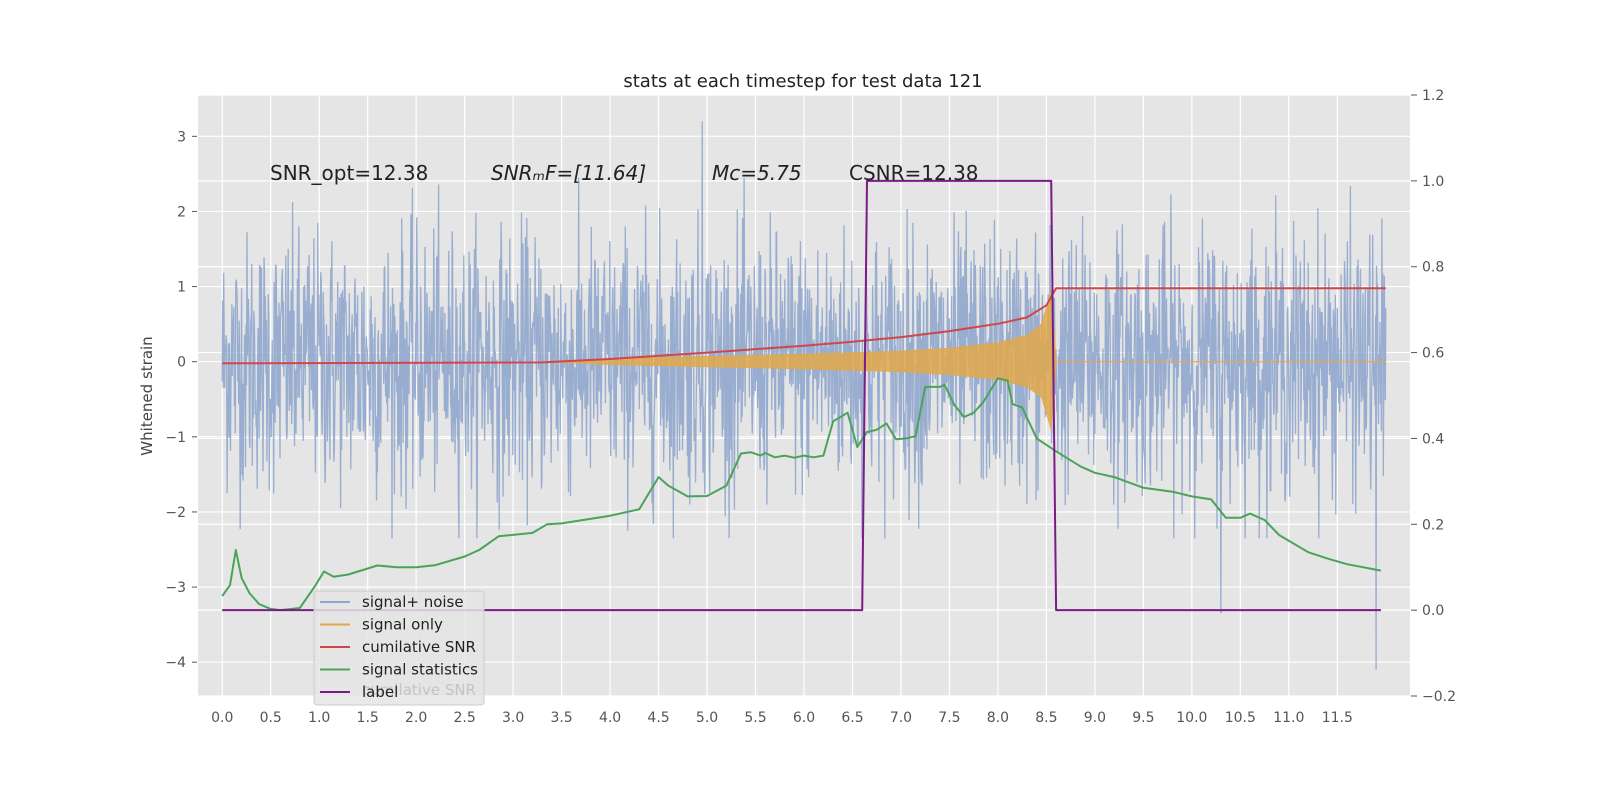  What do you see at coordinates (175, 438) in the screenshot?
I see `y-tick-label: −1` at bounding box center [175, 438].